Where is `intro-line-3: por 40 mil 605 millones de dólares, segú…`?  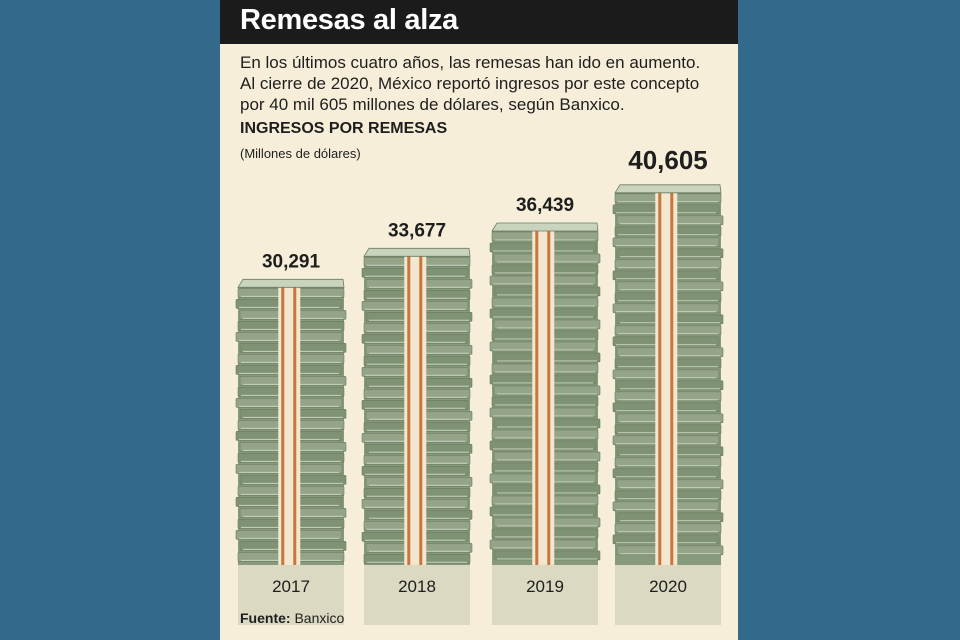 intro-line-3: por 40 mil 605 millones de dólares, segú… is located at coordinates (432, 104).